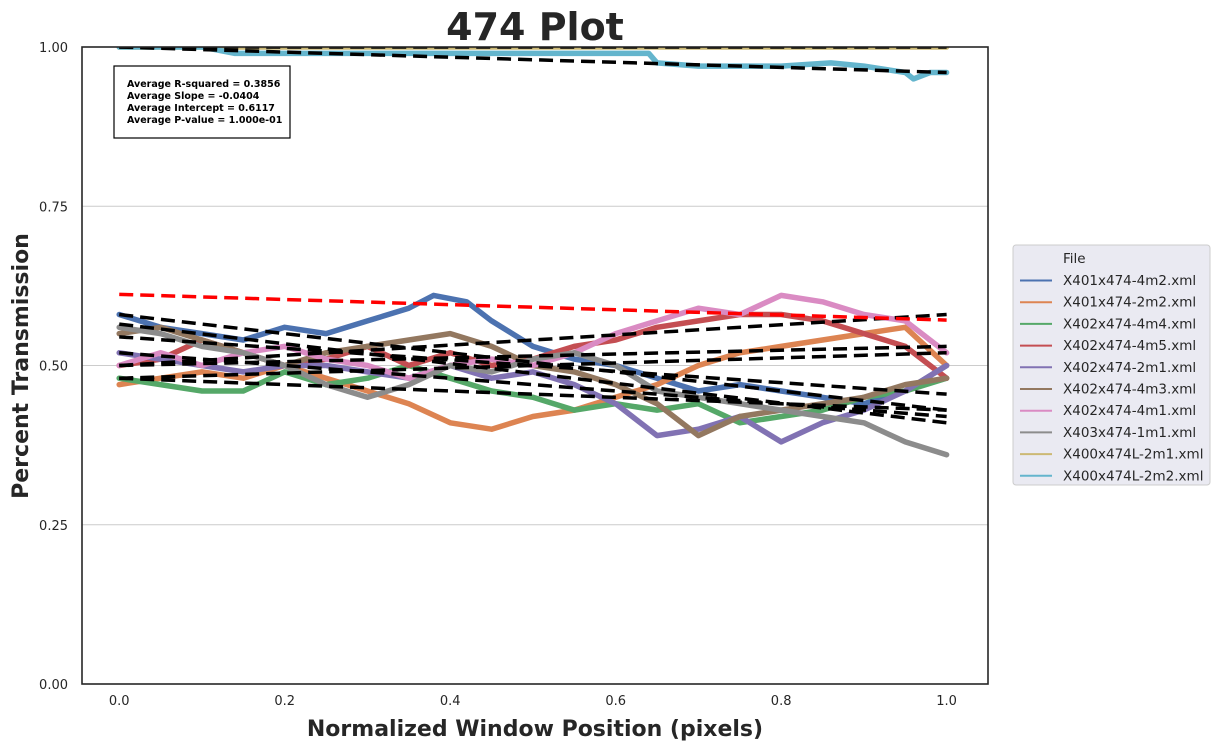 The width and height of the screenshot is (1219, 750). Describe the element at coordinates (284, 701) in the screenshot. I see `x-tick-label: 0.2` at that location.